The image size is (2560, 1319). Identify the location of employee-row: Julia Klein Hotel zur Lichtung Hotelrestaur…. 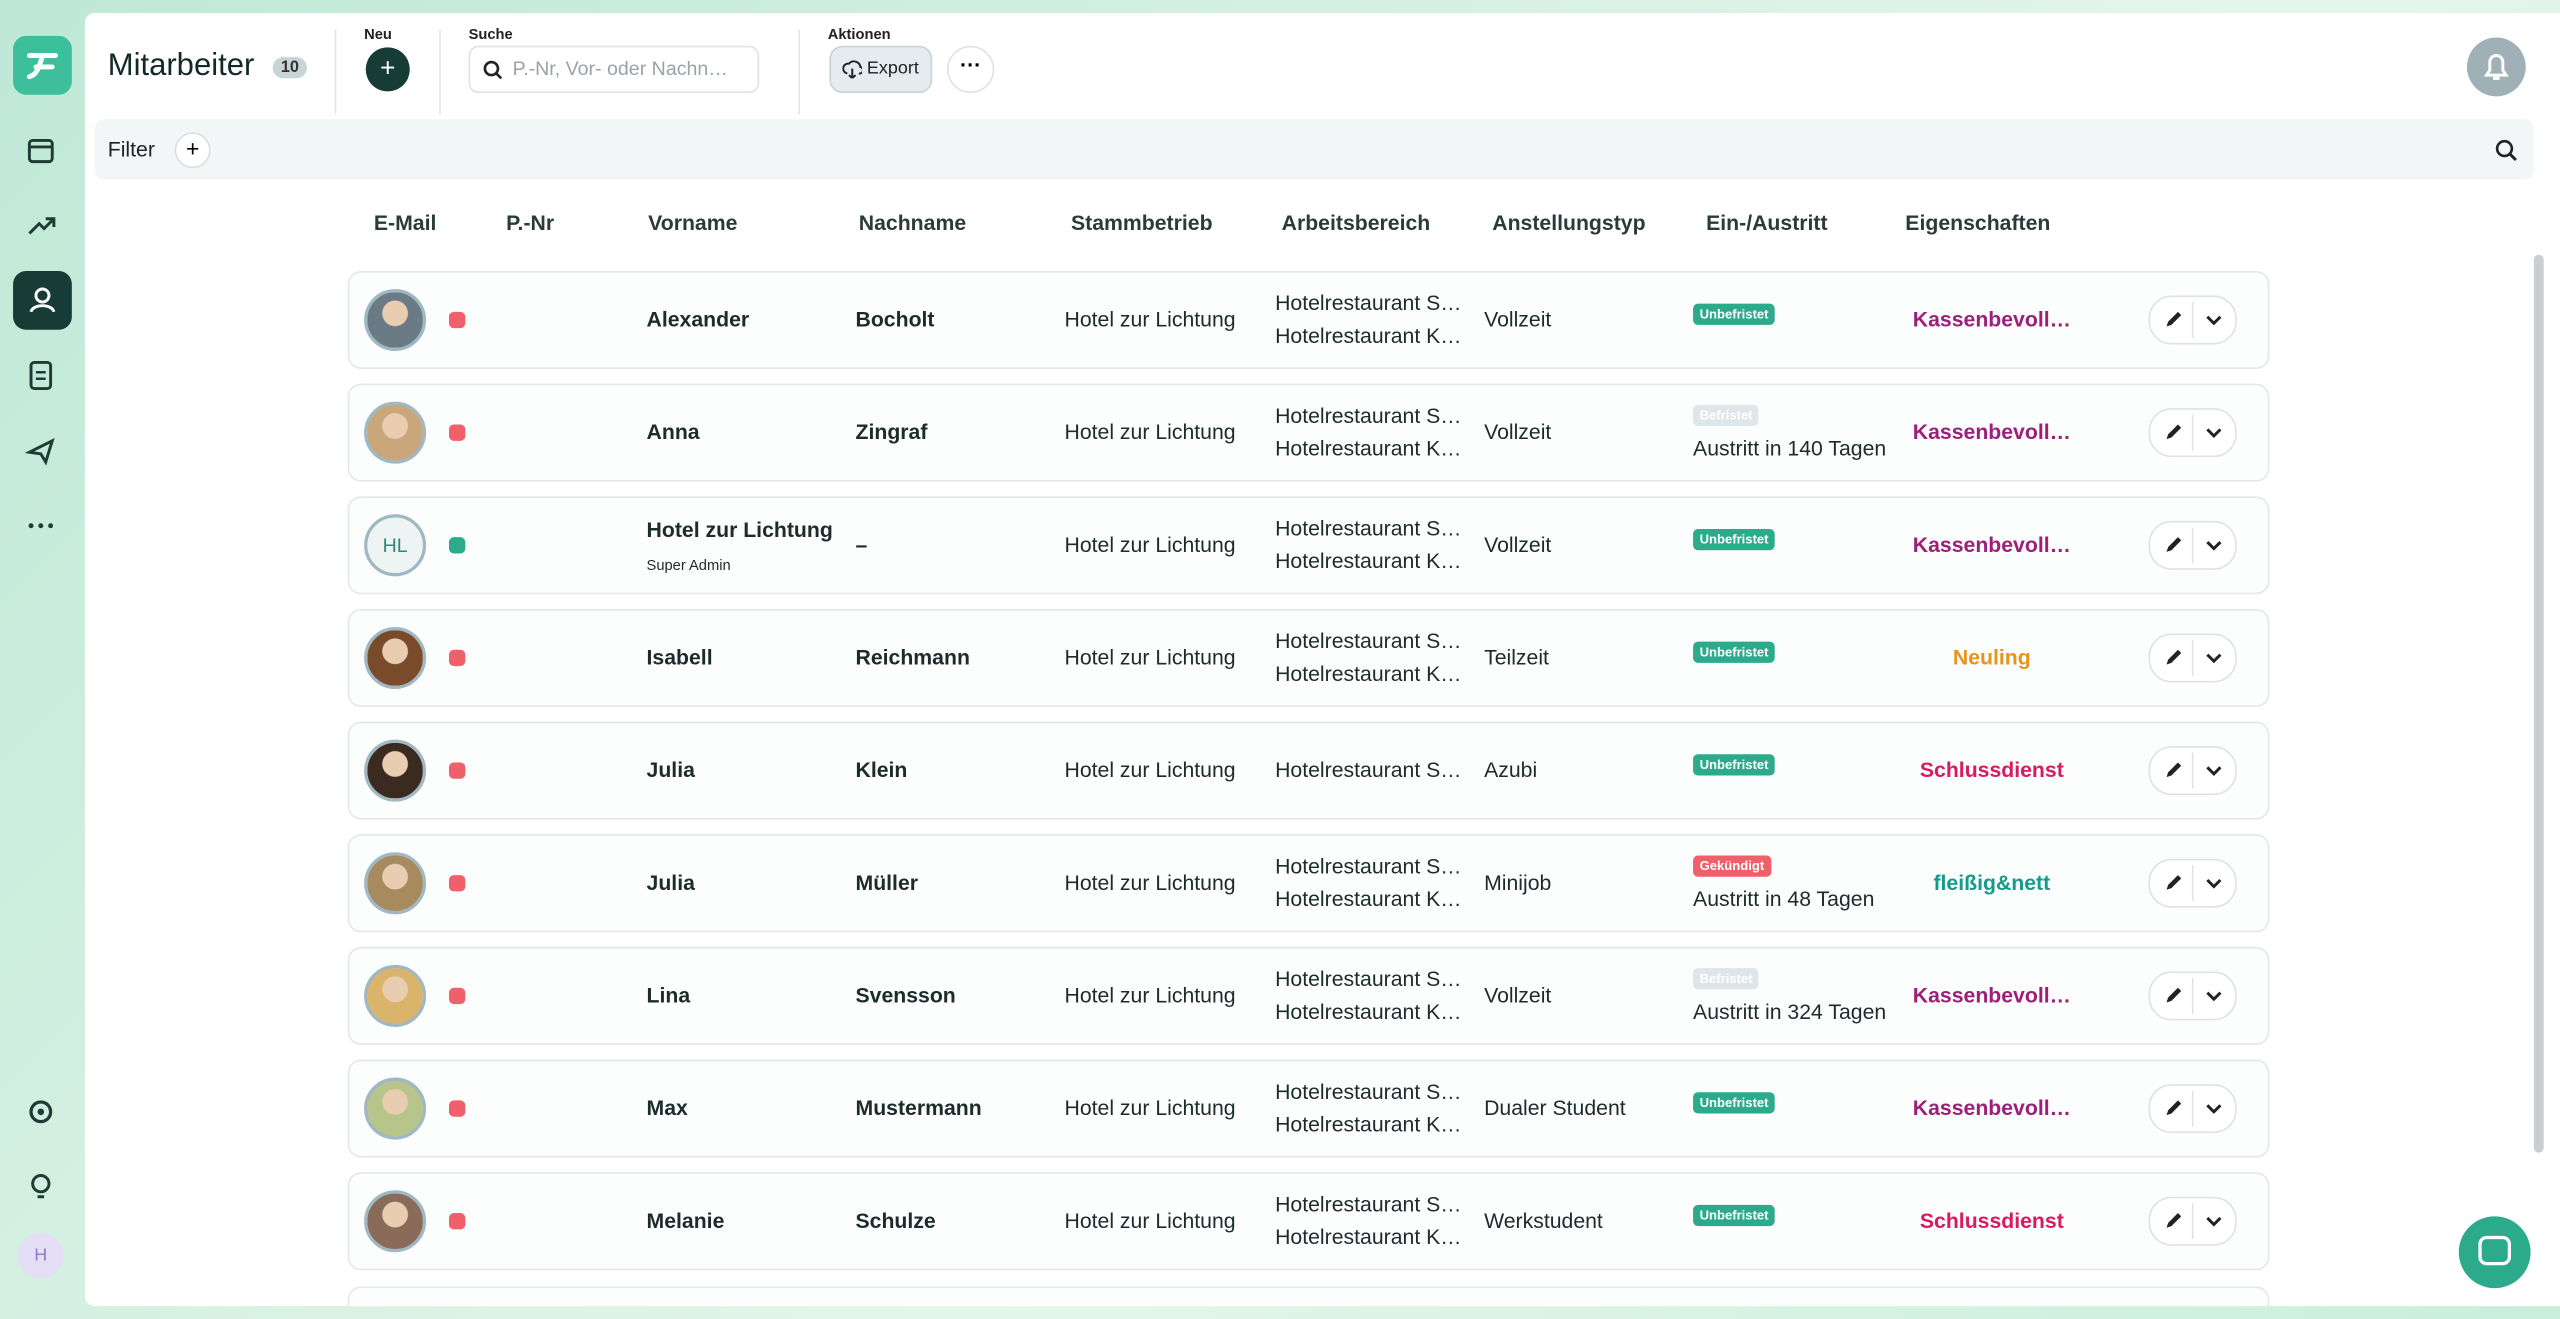
(1308, 770).